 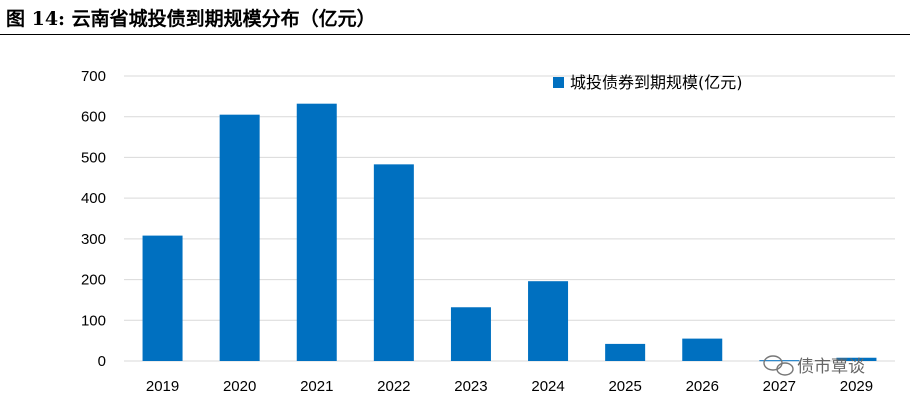 What do you see at coordinates (393, 386) in the screenshot?
I see `x-tick-label: 2022` at bounding box center [393, 386].